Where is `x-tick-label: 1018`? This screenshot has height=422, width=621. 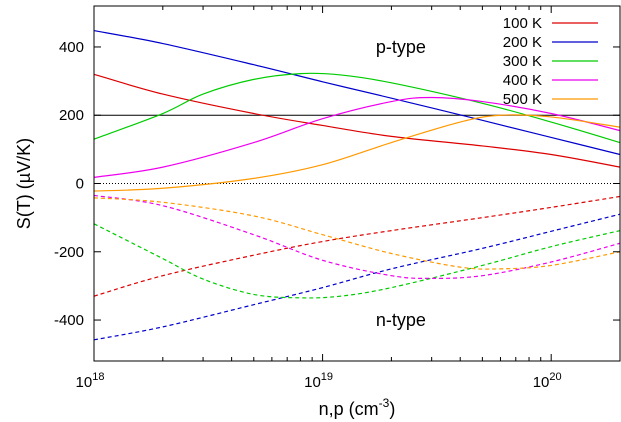
x-tick-label: 1018 is located at coordinates (90, 381).